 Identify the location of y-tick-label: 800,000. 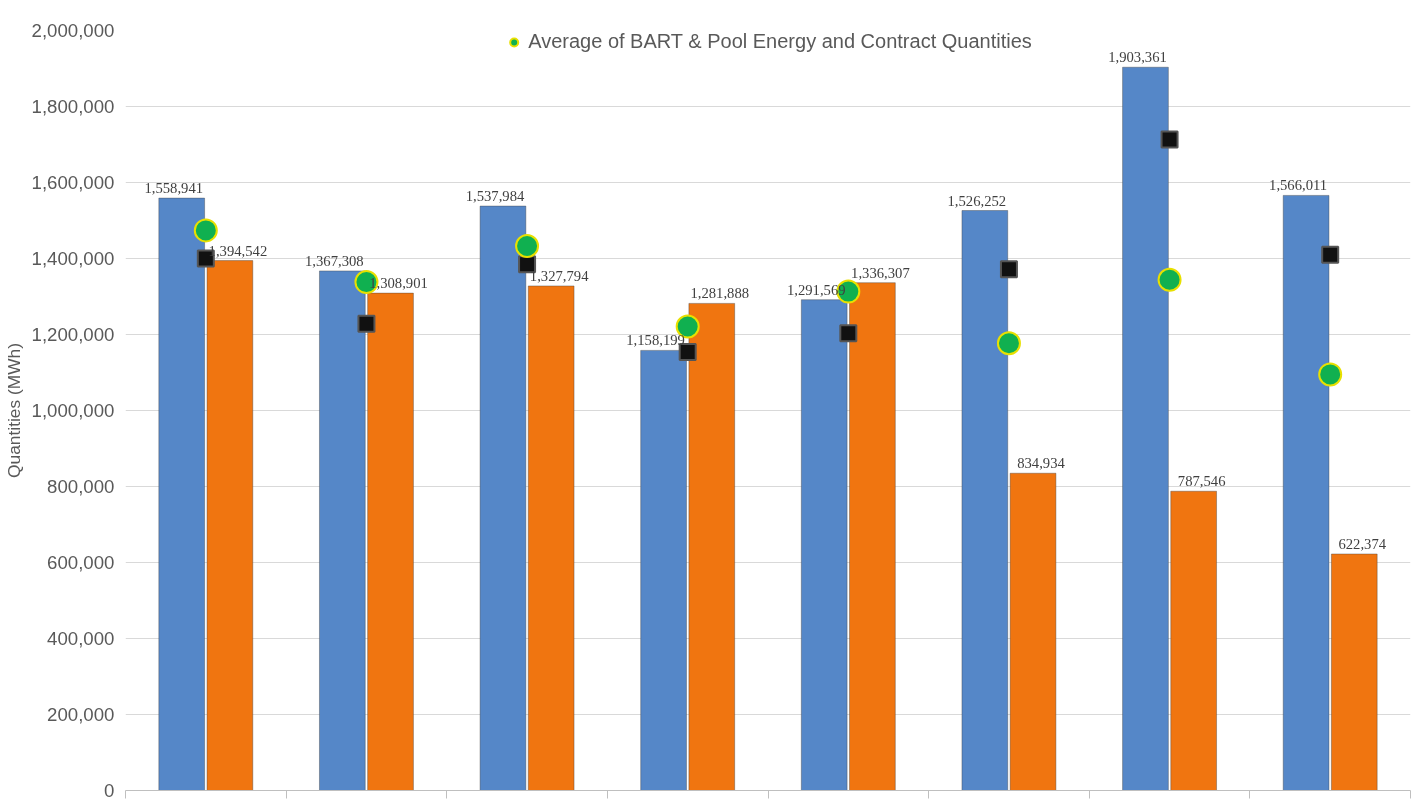
(81, 486).